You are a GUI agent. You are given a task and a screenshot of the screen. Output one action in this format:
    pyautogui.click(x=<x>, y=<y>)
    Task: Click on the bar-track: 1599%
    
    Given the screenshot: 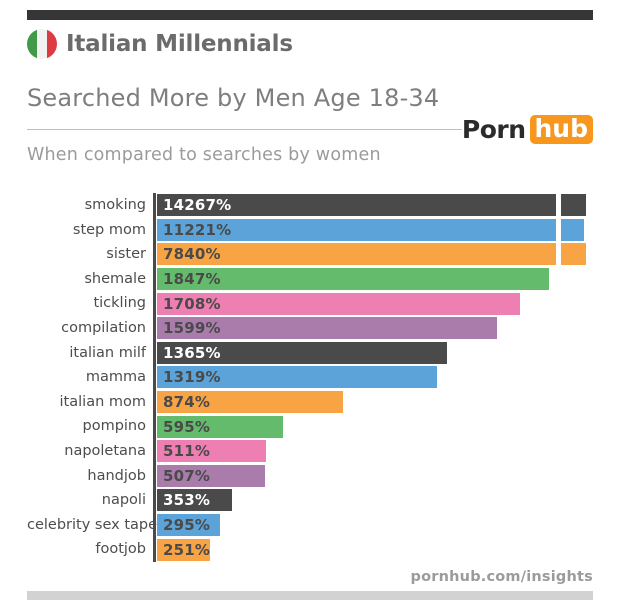 What is the action you would take?
    pyautogui.click(x=373, y=328)
    